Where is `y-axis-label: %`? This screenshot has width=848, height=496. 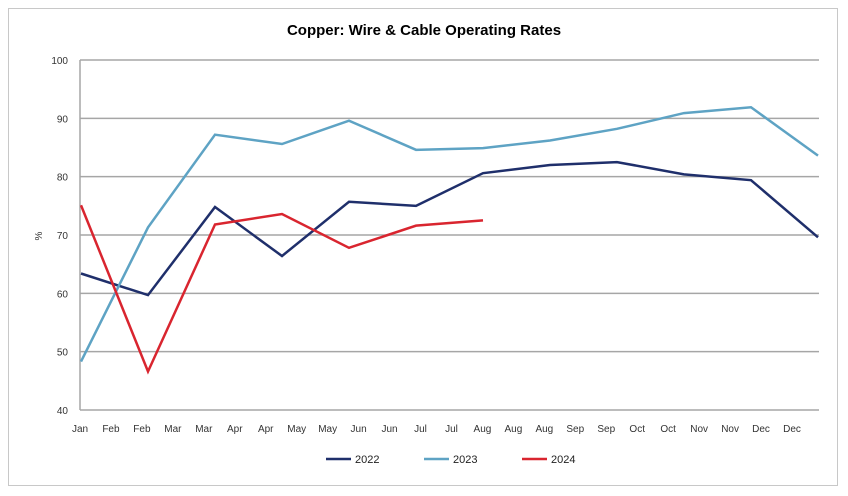
y-axis-label: % is located at coordinates (39, 235).